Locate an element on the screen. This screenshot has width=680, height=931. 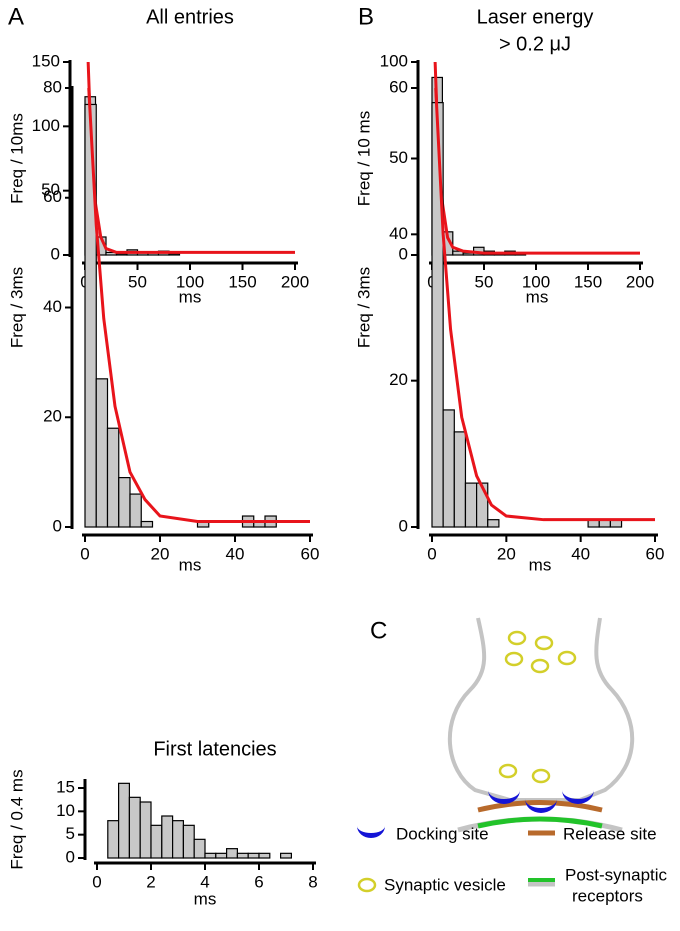
legend-label: Post-synaptic is located at coordinates (616, 874).